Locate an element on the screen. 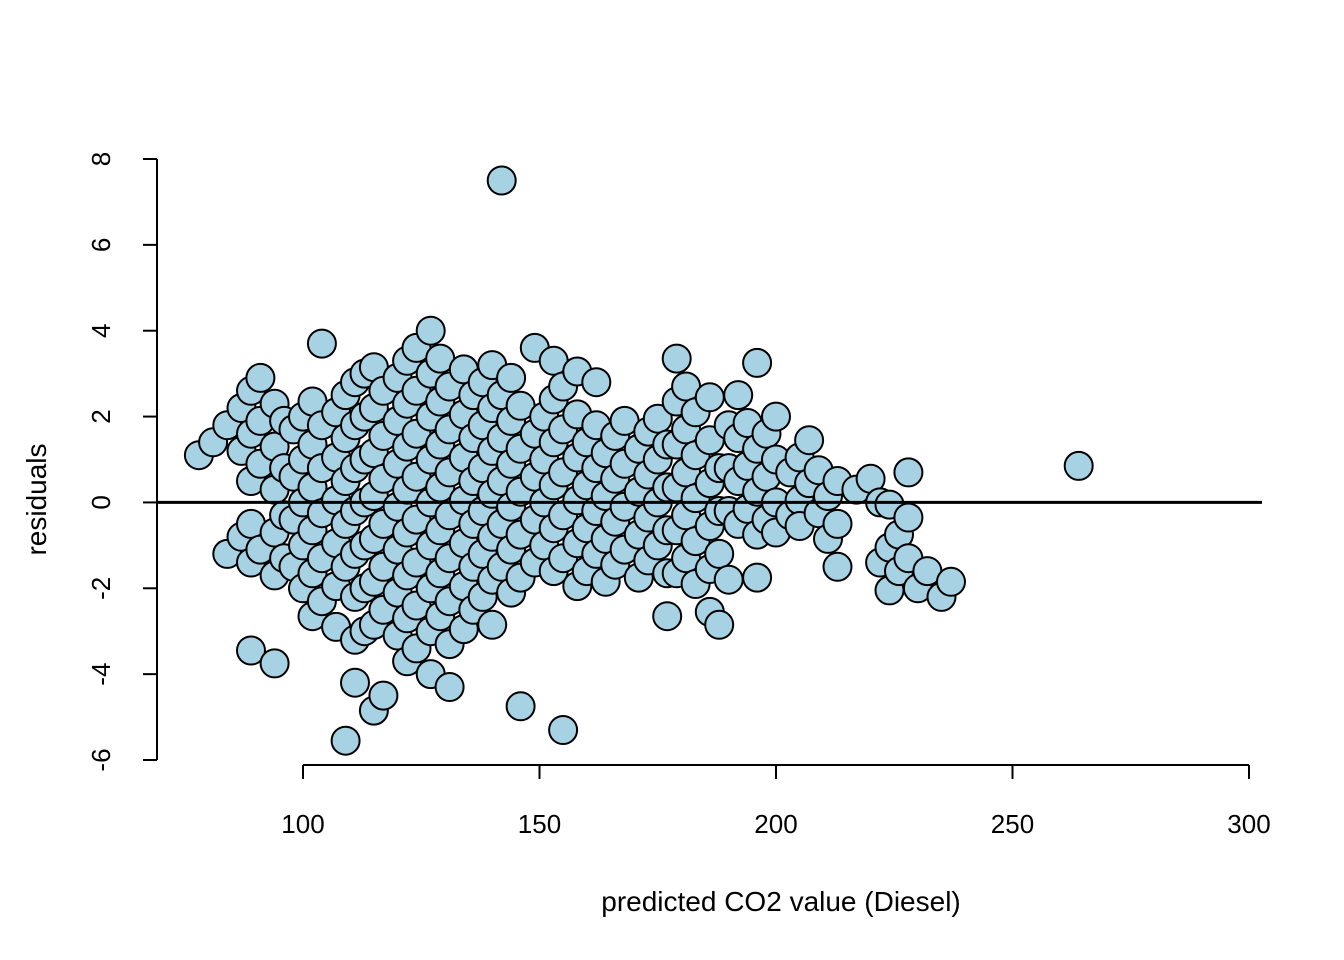  x-tick-label: 200 is located at coordinates (775, 824).